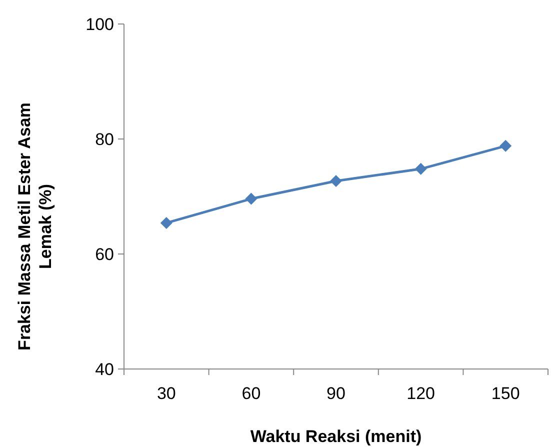 This screenshot has height=447, width=551. I want to click on x-tick-label: 60, so click(251, 393).